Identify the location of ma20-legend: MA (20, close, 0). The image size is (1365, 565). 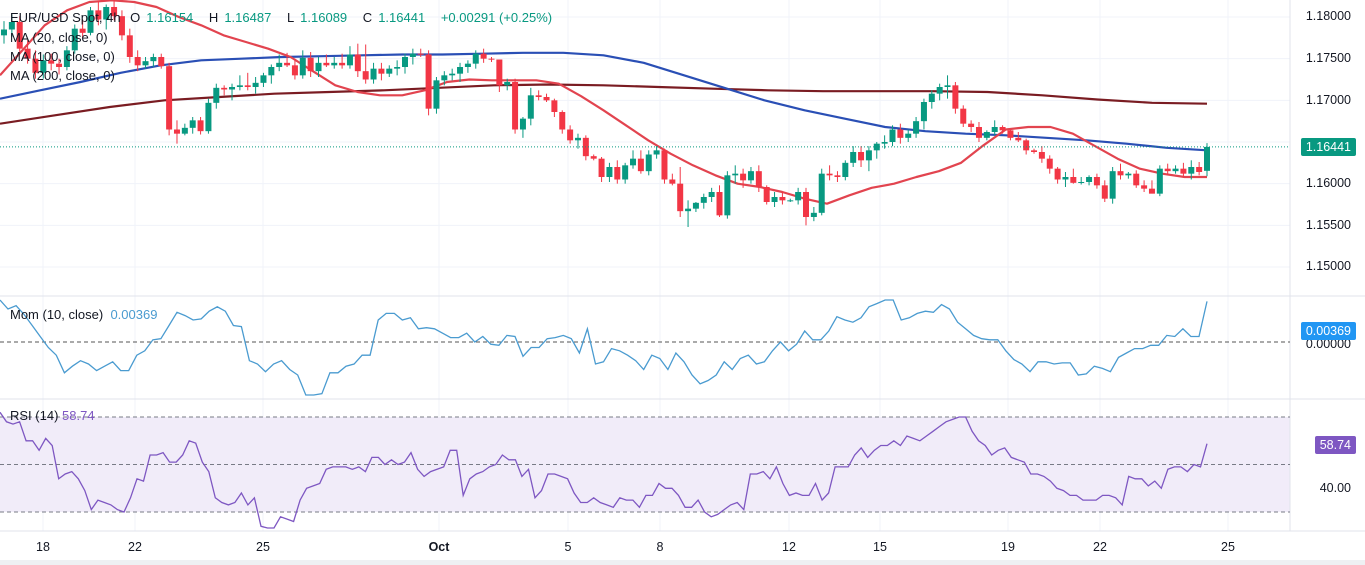
(59, 37).